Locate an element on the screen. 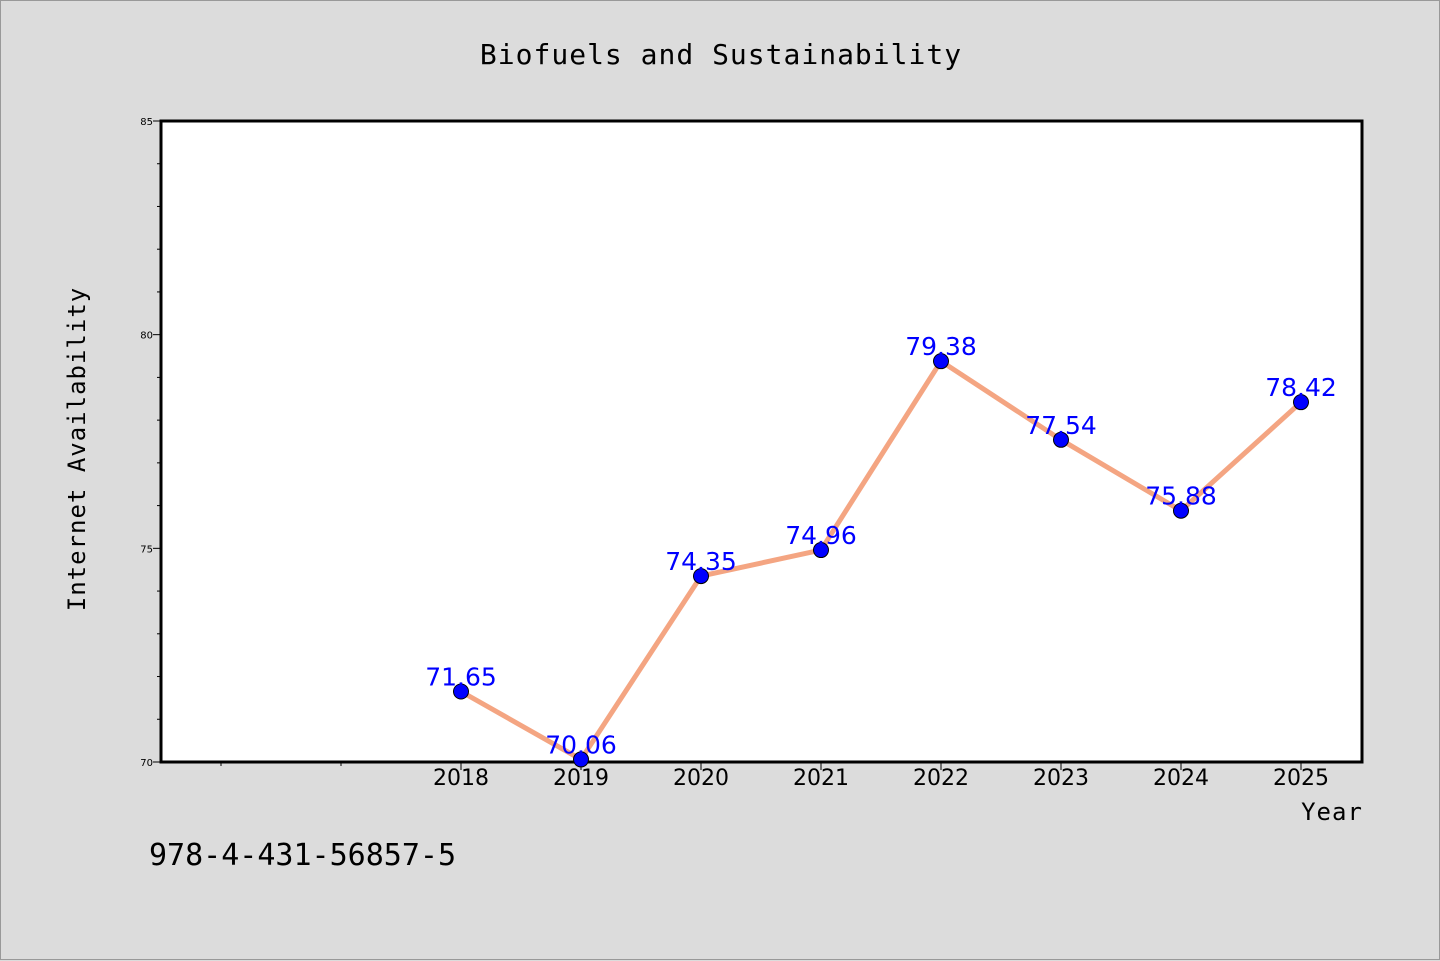  data-label: 71.65 is located at coordinates (461, 676).